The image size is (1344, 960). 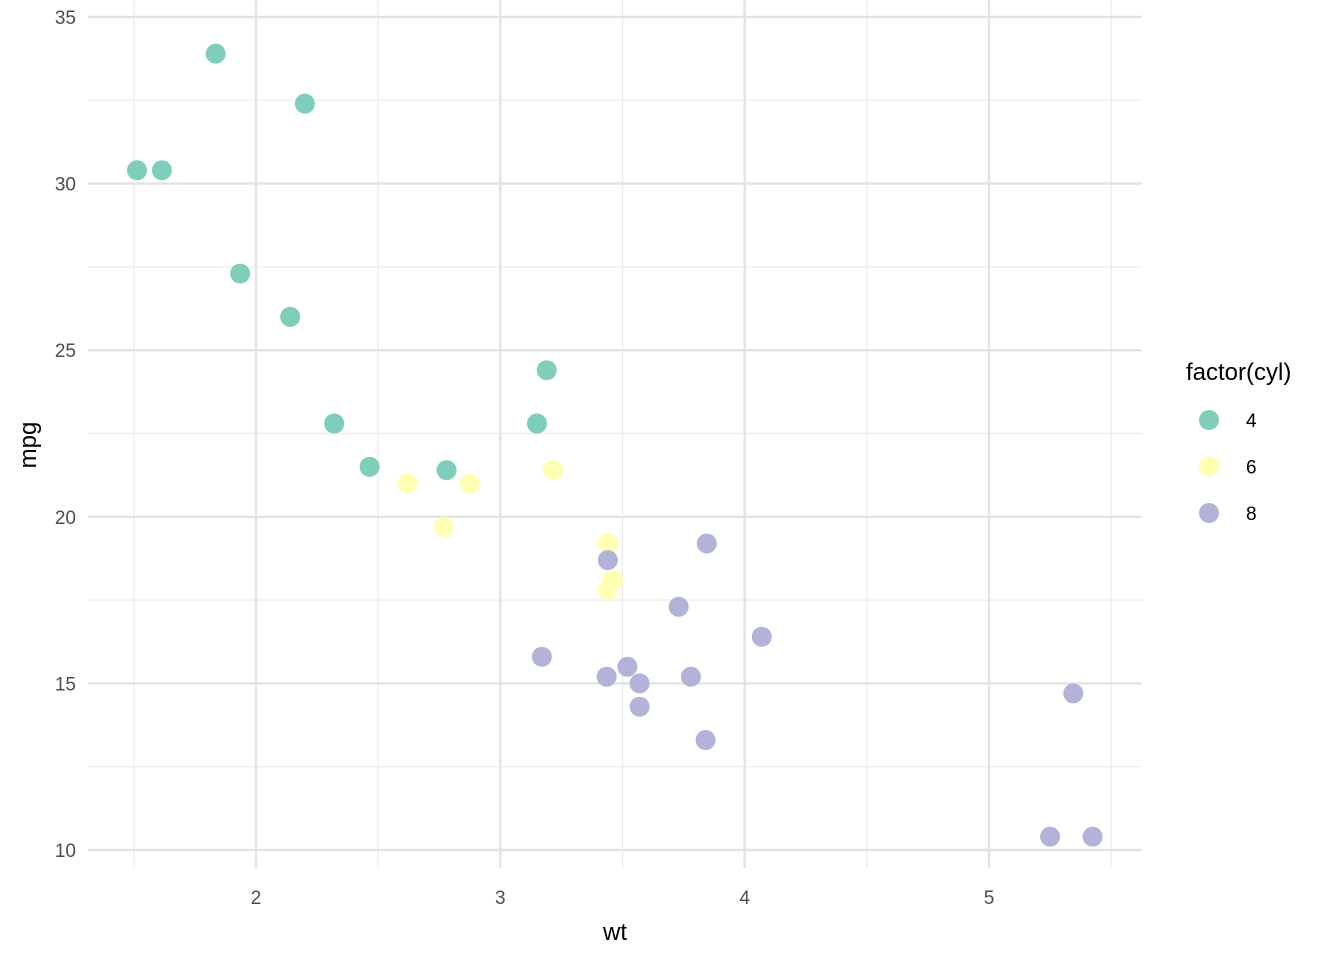 What do you see at coordinates (1238, 372) in the screenshot?
I see `legend-title: factor(cyl)` at bounding box center [1238, 372].